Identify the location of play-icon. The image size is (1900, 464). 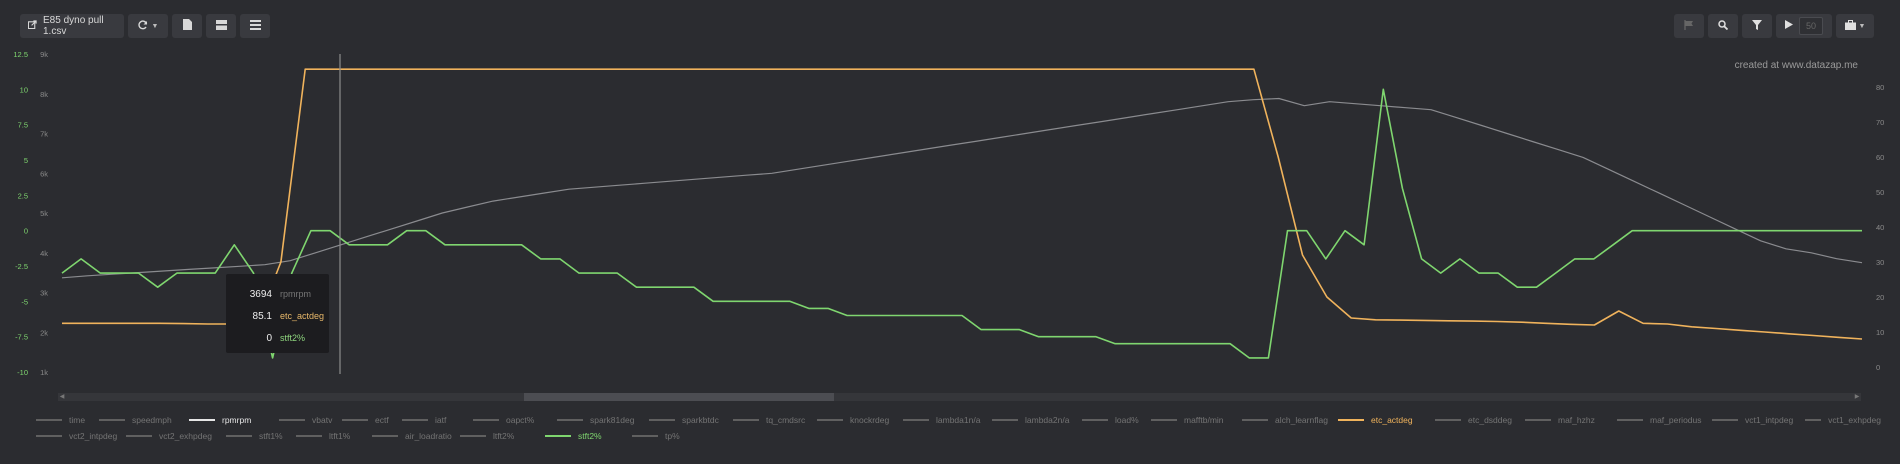
(1789, 26).